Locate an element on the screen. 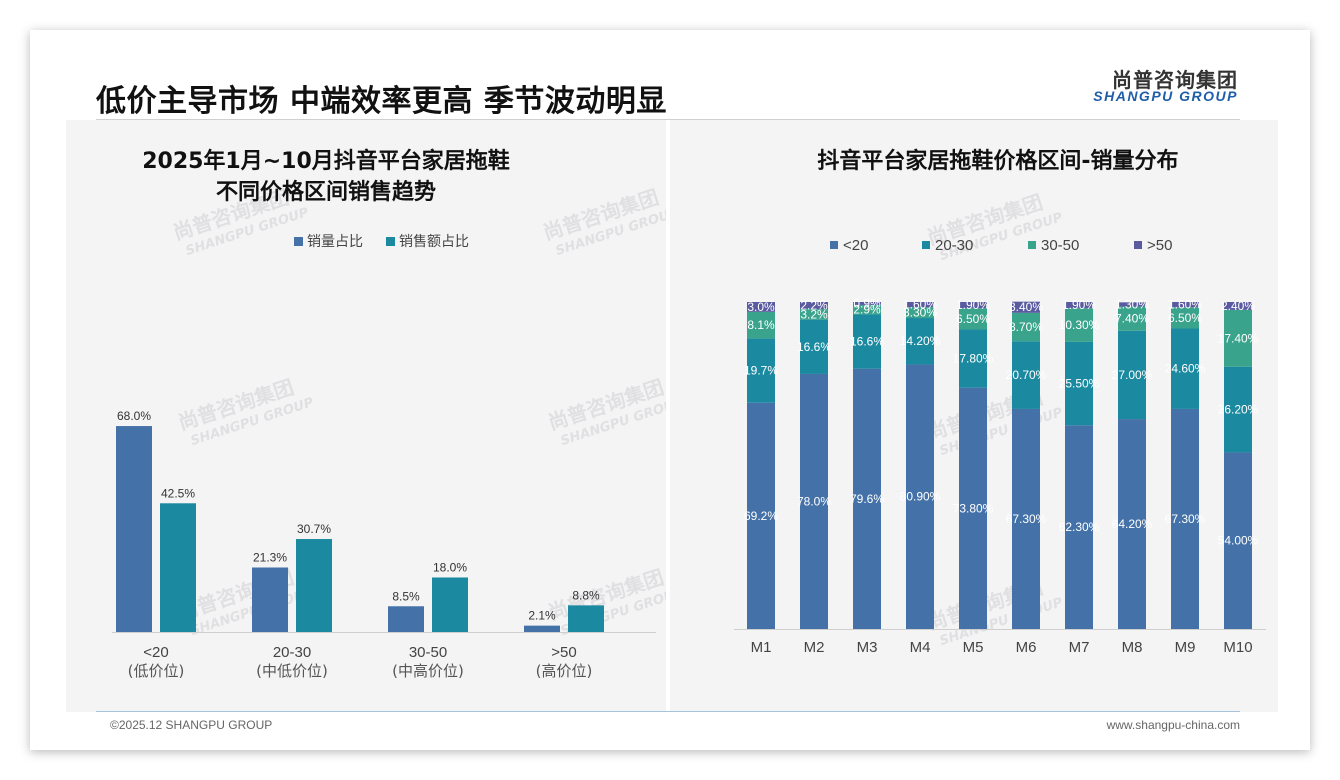 Image resolution: width=1340 pixels, height=780 pixels. legend-label: 销售额占比 is located at coordinates (434, 242).